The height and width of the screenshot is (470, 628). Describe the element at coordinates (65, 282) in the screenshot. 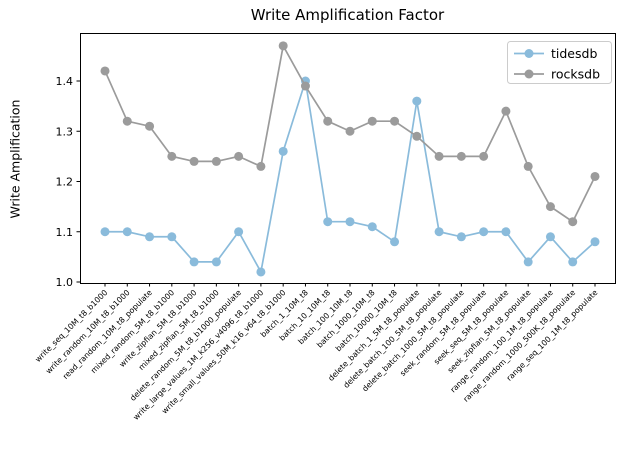

I see `y-axis-tick-label: 1.0` at that location.